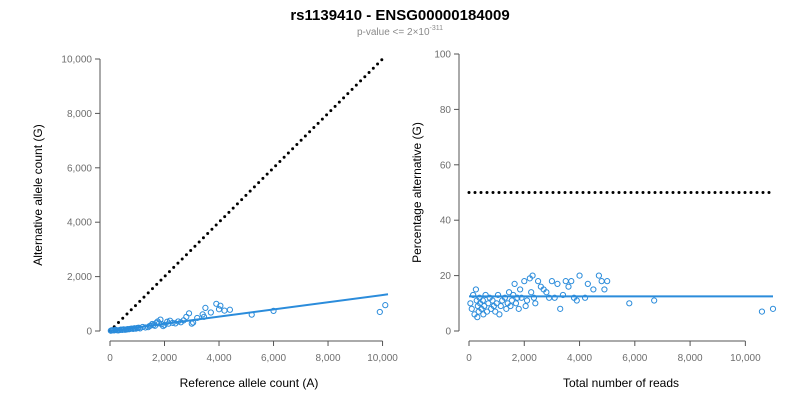 This screenshot has width=800, height=400. What do you see at coordinates (417, 192) in the screenshot?
I see `y-axis-title: Percentage alternative (G)` at bounding box center [417, 192].